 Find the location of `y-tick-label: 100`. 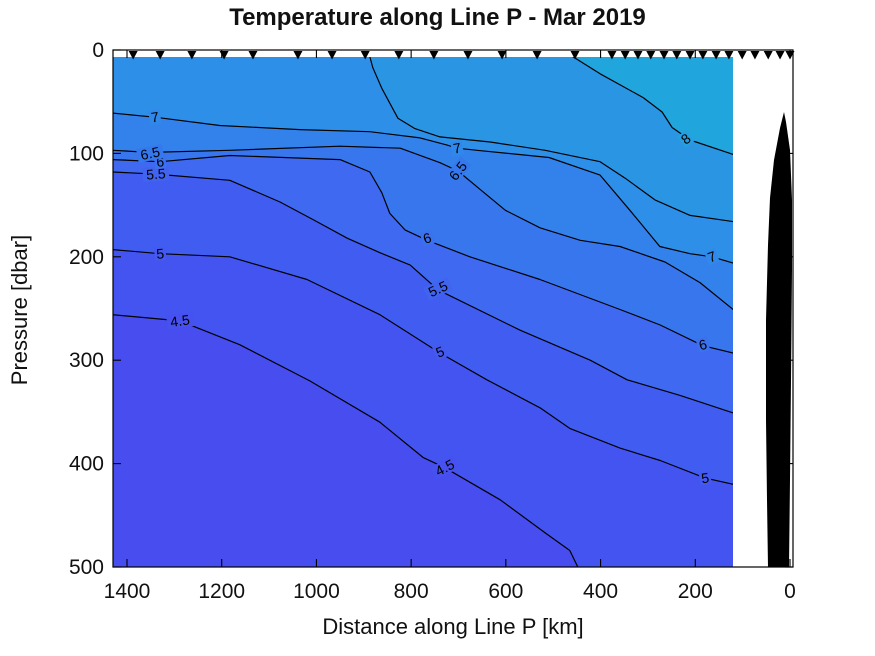

y-tick-label: 100 is located at coordinates (86, 153).